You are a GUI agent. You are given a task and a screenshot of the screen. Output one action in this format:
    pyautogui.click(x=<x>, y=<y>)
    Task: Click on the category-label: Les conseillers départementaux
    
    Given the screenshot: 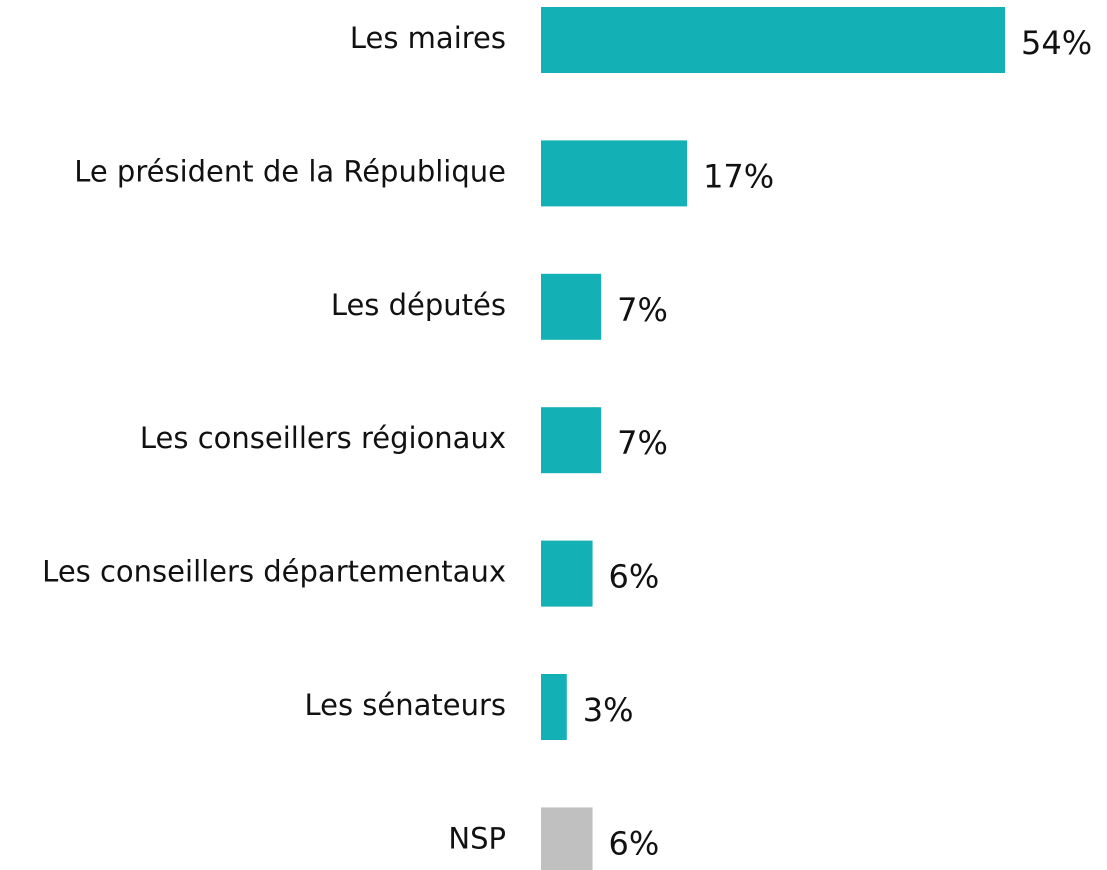 What is the action you would take?
    pyautogui.click(x=274, y=572)
    